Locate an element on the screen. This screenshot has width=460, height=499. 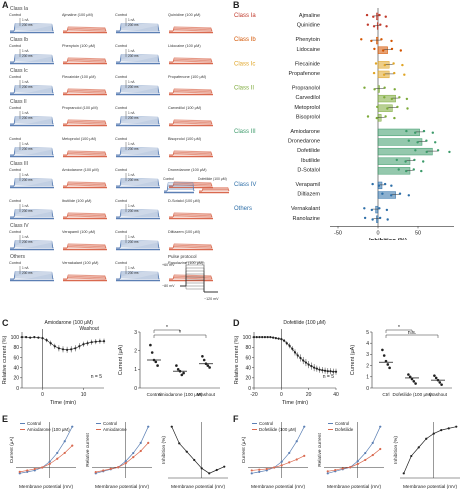
drug-trace: Lidocaine (100 μM) is located at coordinates (190, 54).